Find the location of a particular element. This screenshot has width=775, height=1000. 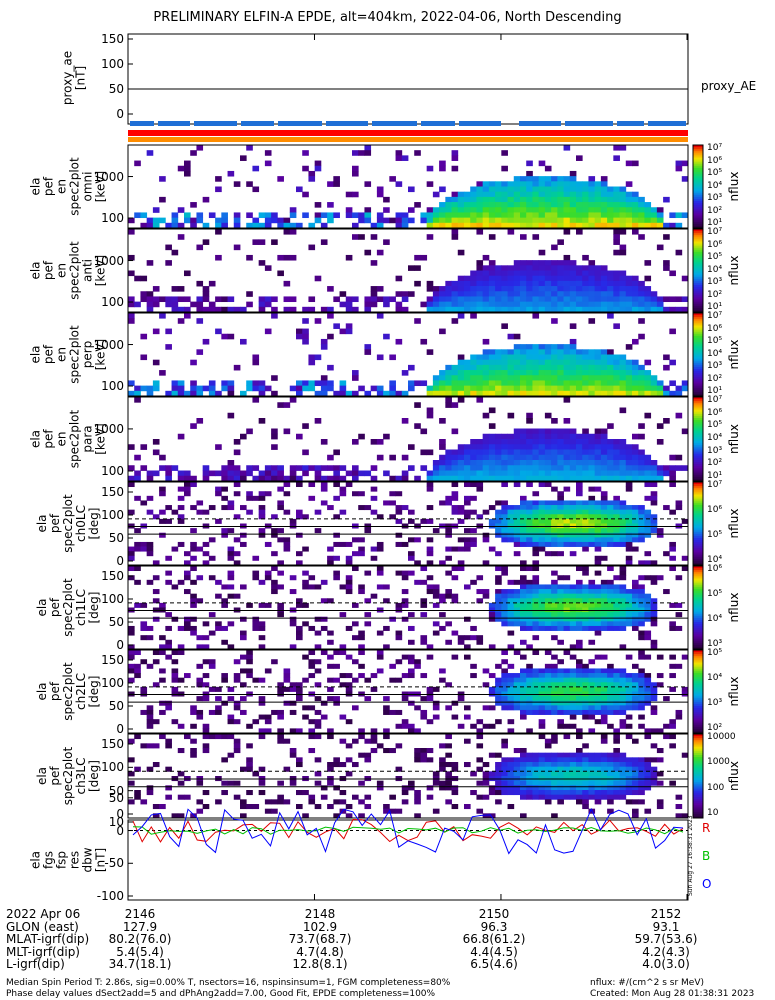

orbit-row-value: 12.8(8.1) is located at coordinates (320, 964).